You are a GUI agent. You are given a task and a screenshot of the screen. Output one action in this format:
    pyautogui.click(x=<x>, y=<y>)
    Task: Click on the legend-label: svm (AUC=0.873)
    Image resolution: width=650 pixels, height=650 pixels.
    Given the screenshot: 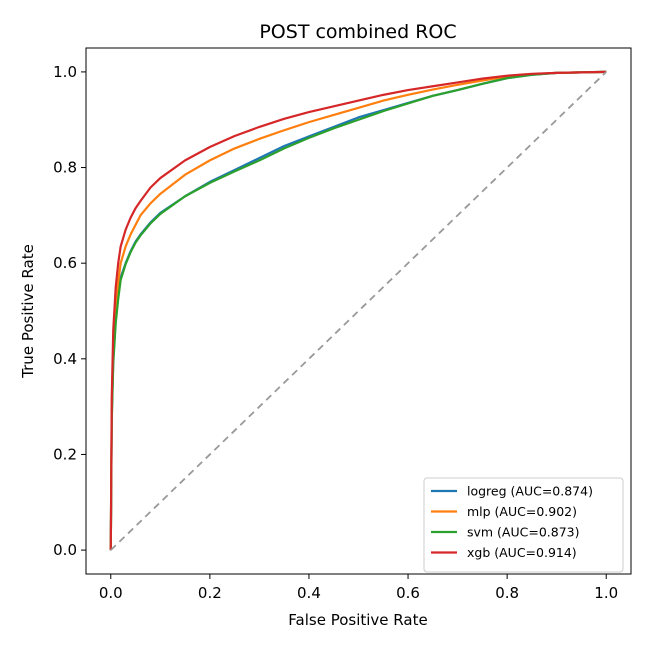 What is the action you would take?
    pyautogui.click(x=523, y=532)
    